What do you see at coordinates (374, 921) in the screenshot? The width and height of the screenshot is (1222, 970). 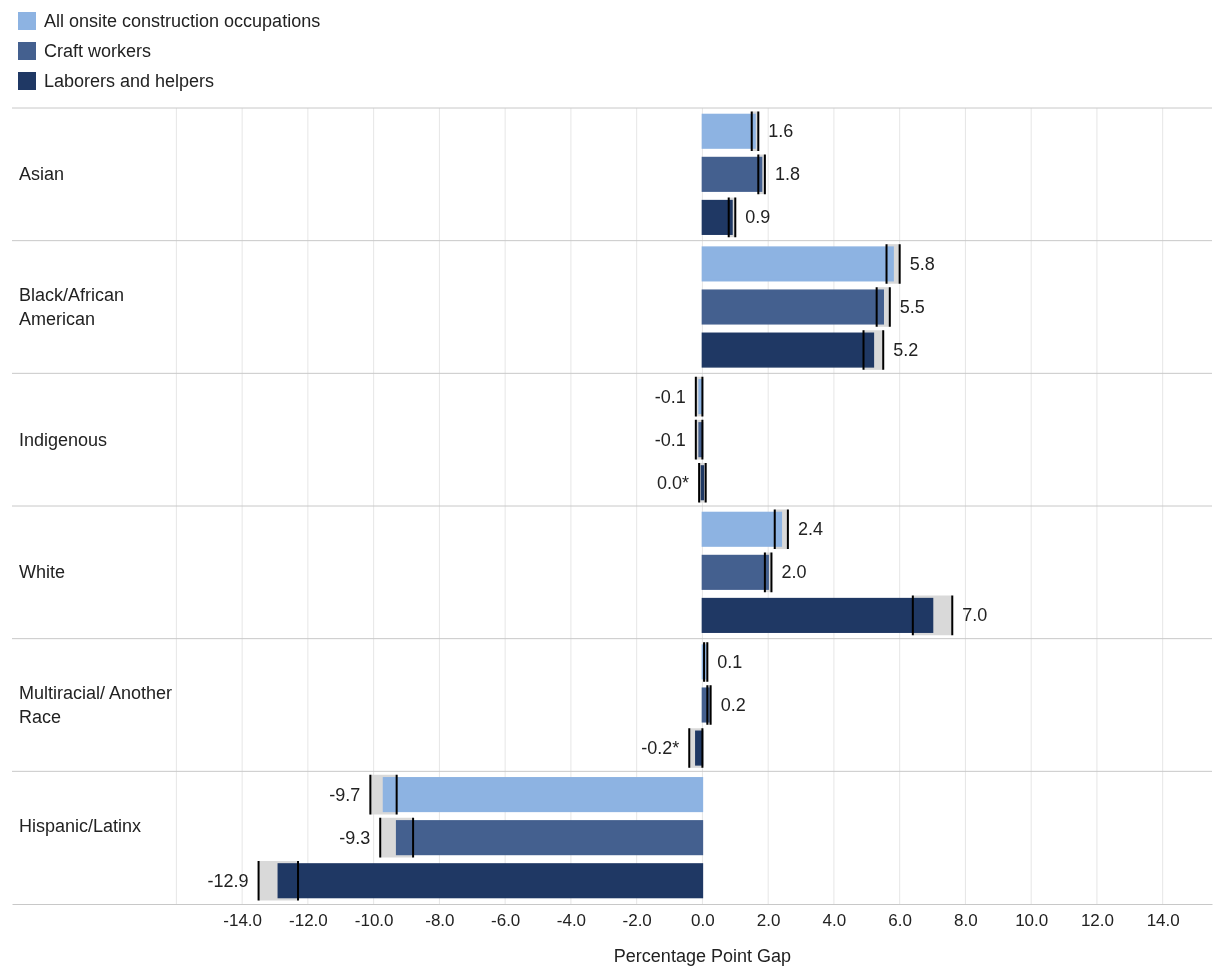 I see `x-tick-label: -10.0` at bounding box center [374, 921].